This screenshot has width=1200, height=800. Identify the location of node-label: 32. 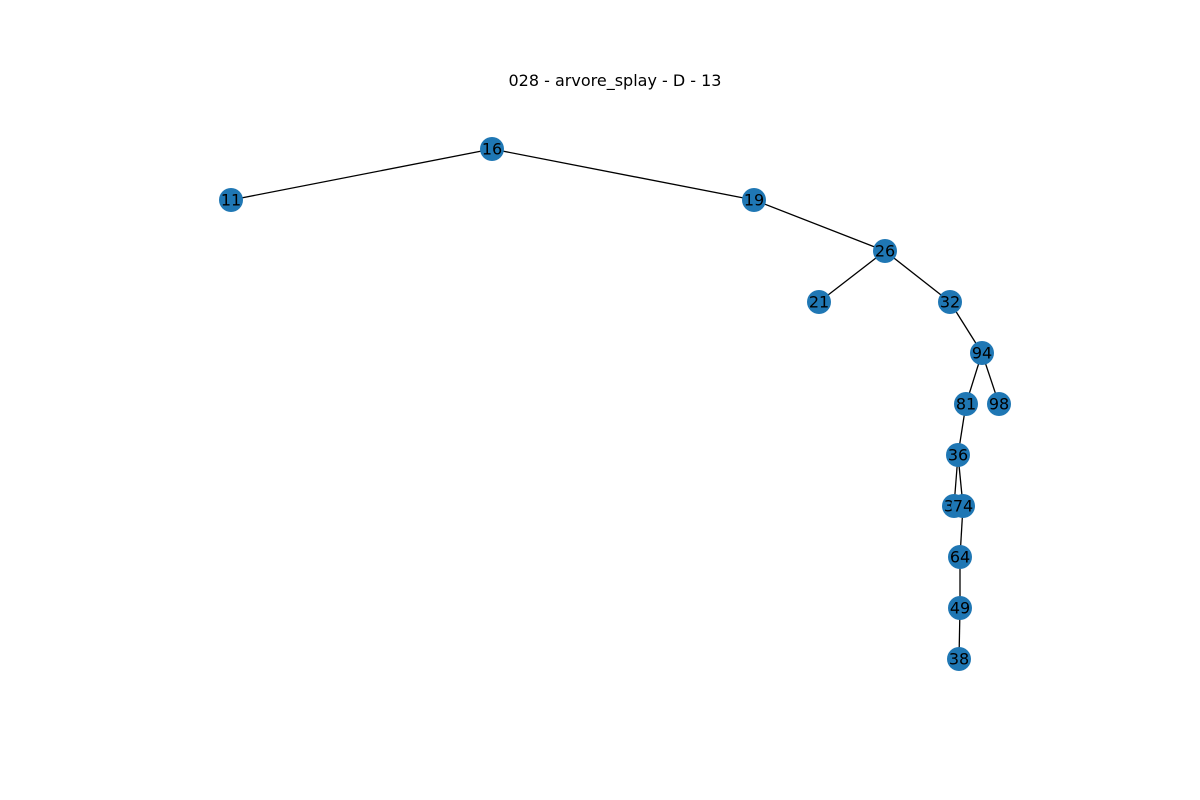
(950, 302).